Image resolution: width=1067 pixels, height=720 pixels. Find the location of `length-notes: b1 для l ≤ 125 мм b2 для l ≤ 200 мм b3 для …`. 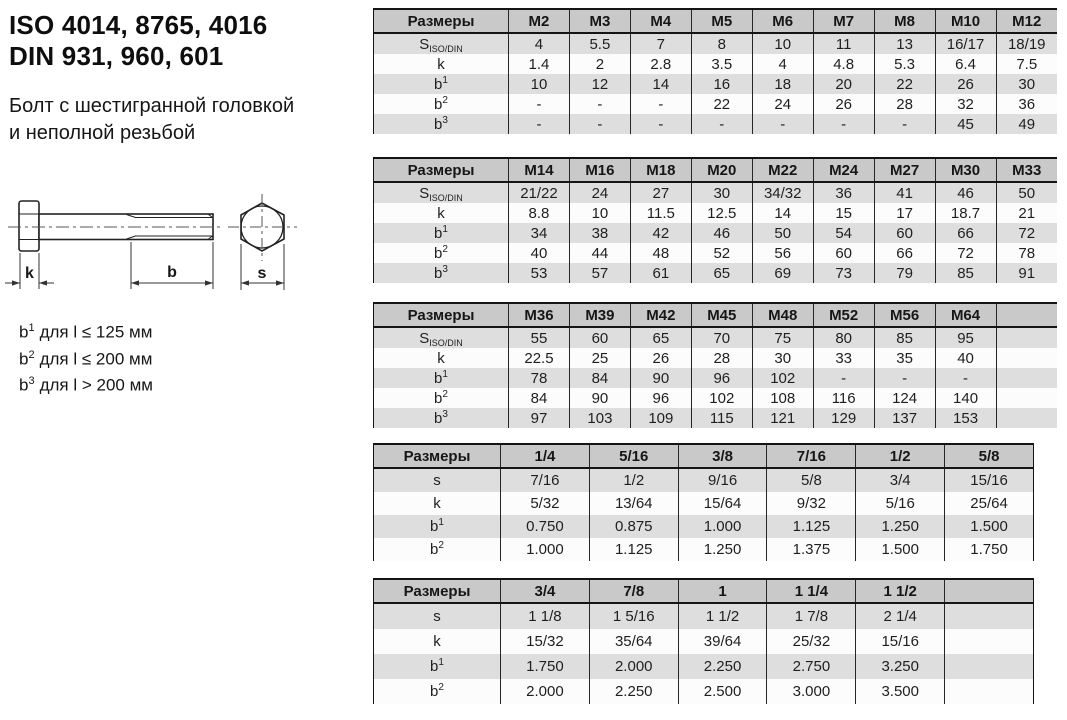

length-notes: b1 для l ≤ 125 мм b2 для l ≤ 200 мм b3 для … is located at coordinates (86, 357).